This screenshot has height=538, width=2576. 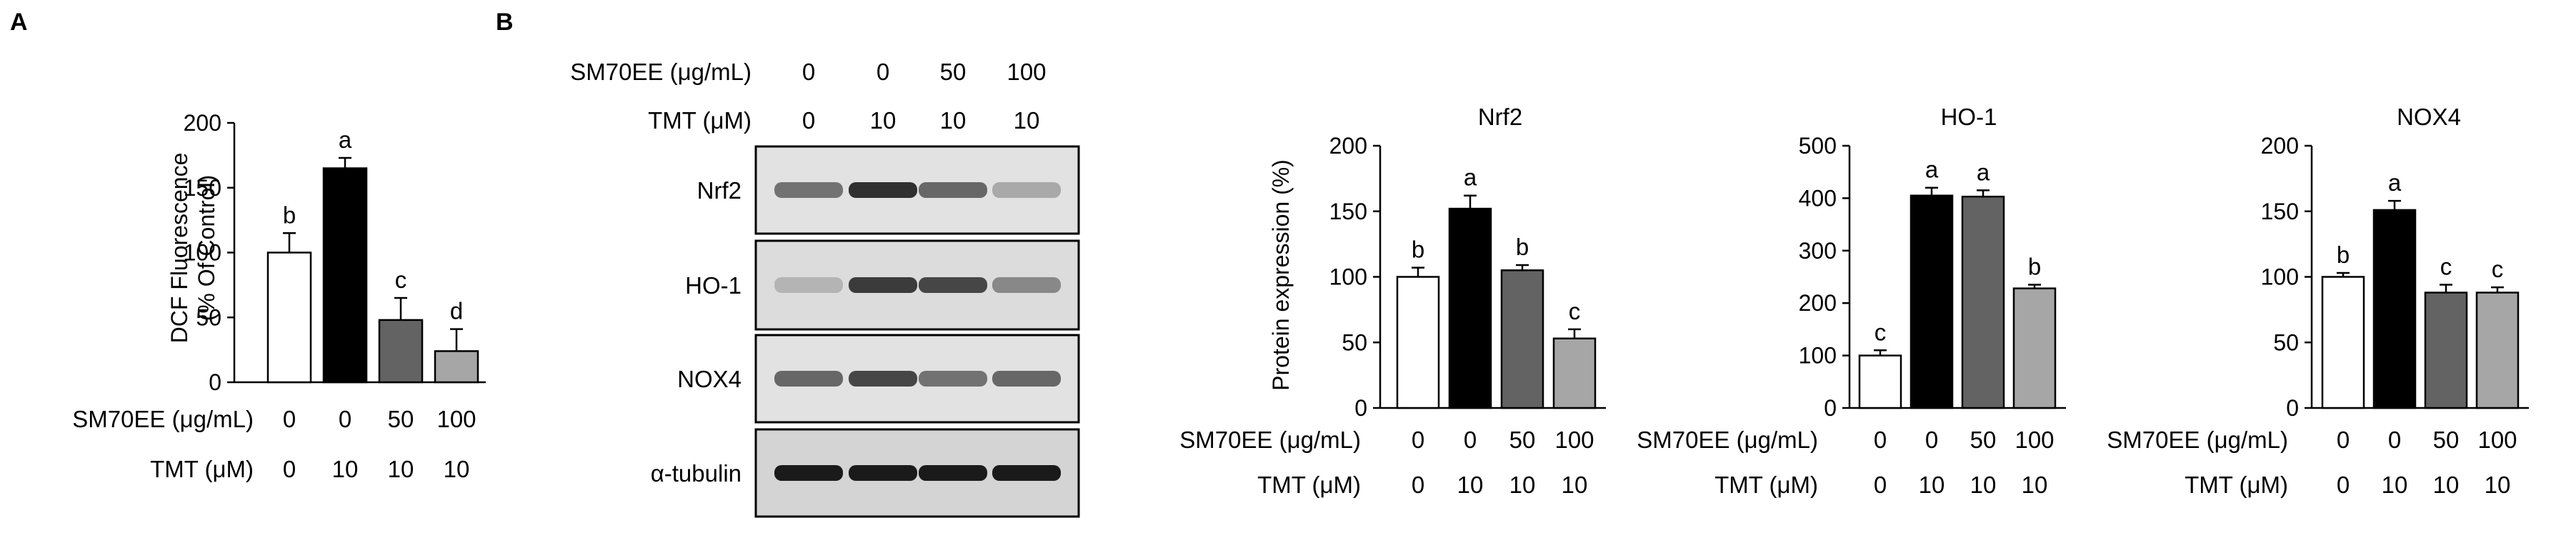 I want to click on chart-nrf2-ylabel: Protein expression (%), so click(x=1281, y=275).